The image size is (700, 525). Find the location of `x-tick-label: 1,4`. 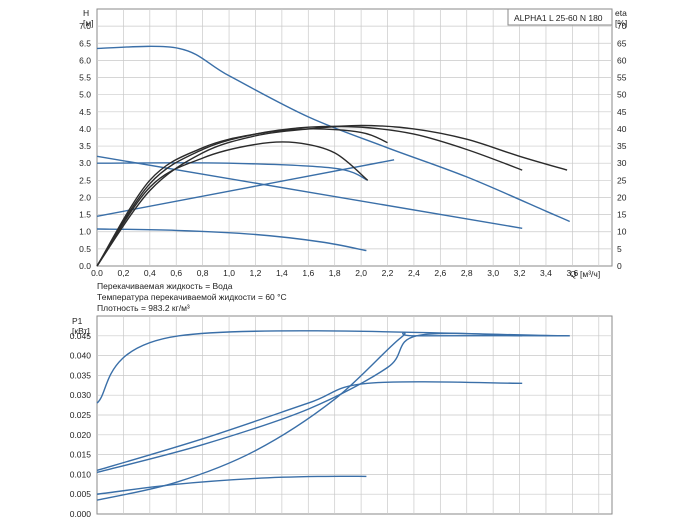

x-tick-label: 1,4 is located at coordinates (282, 273).